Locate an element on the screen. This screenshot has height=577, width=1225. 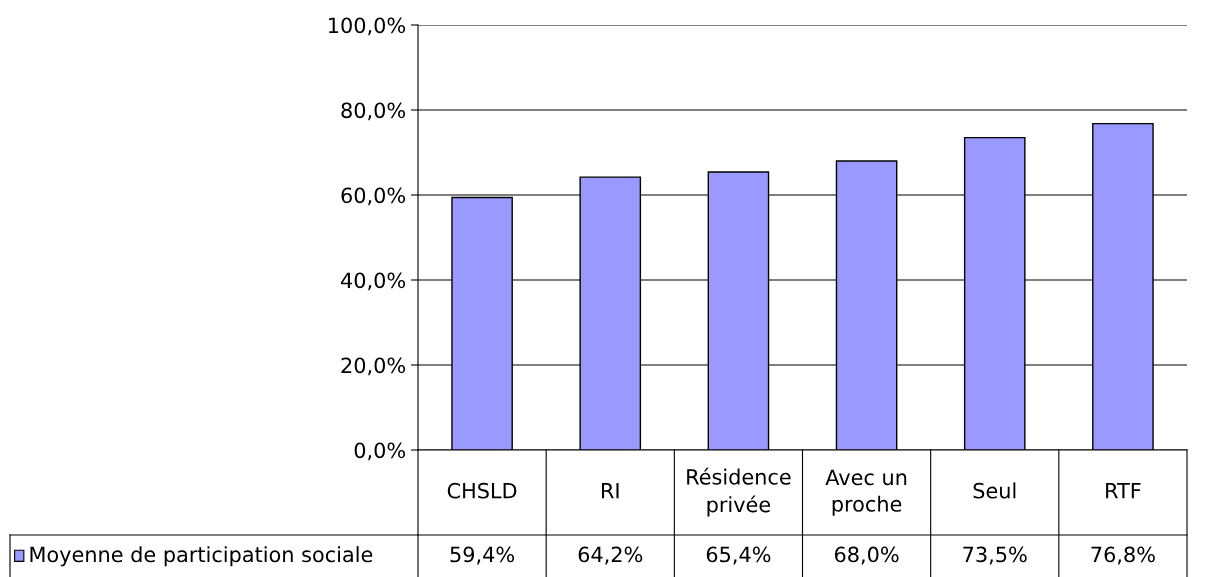
legend-label: Moyenne de participation sociale is located at coordinates (201, 556).